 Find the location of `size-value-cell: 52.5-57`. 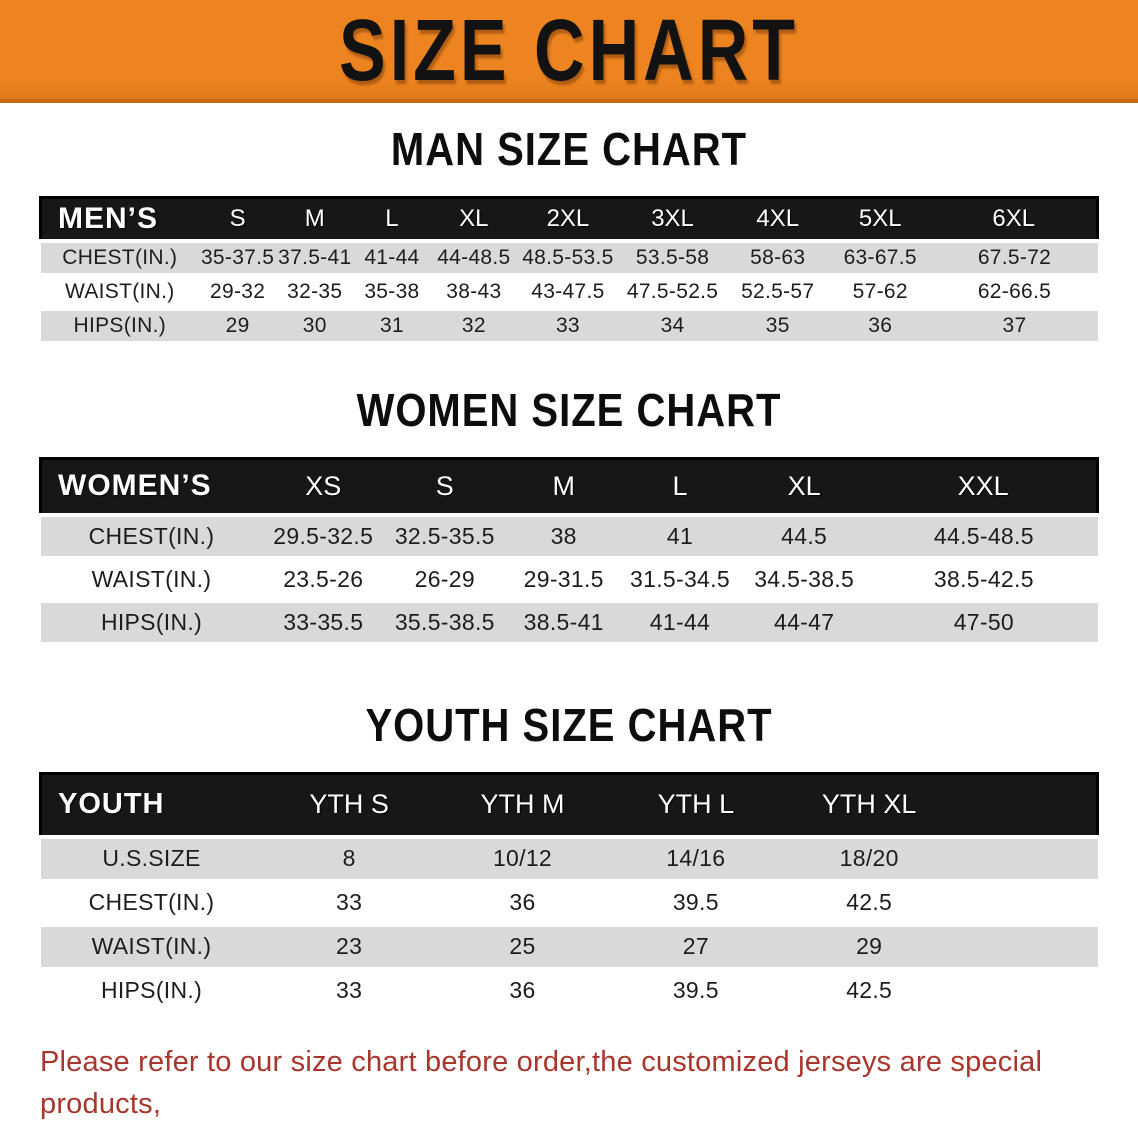

size-value-cell: 52.5-57 is located at coordinates (777, 291).